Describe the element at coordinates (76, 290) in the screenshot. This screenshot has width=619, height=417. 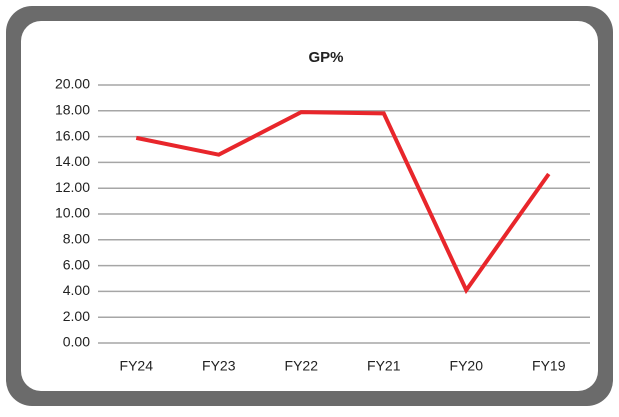
I see `y-tick-label: 4.00` at that location.